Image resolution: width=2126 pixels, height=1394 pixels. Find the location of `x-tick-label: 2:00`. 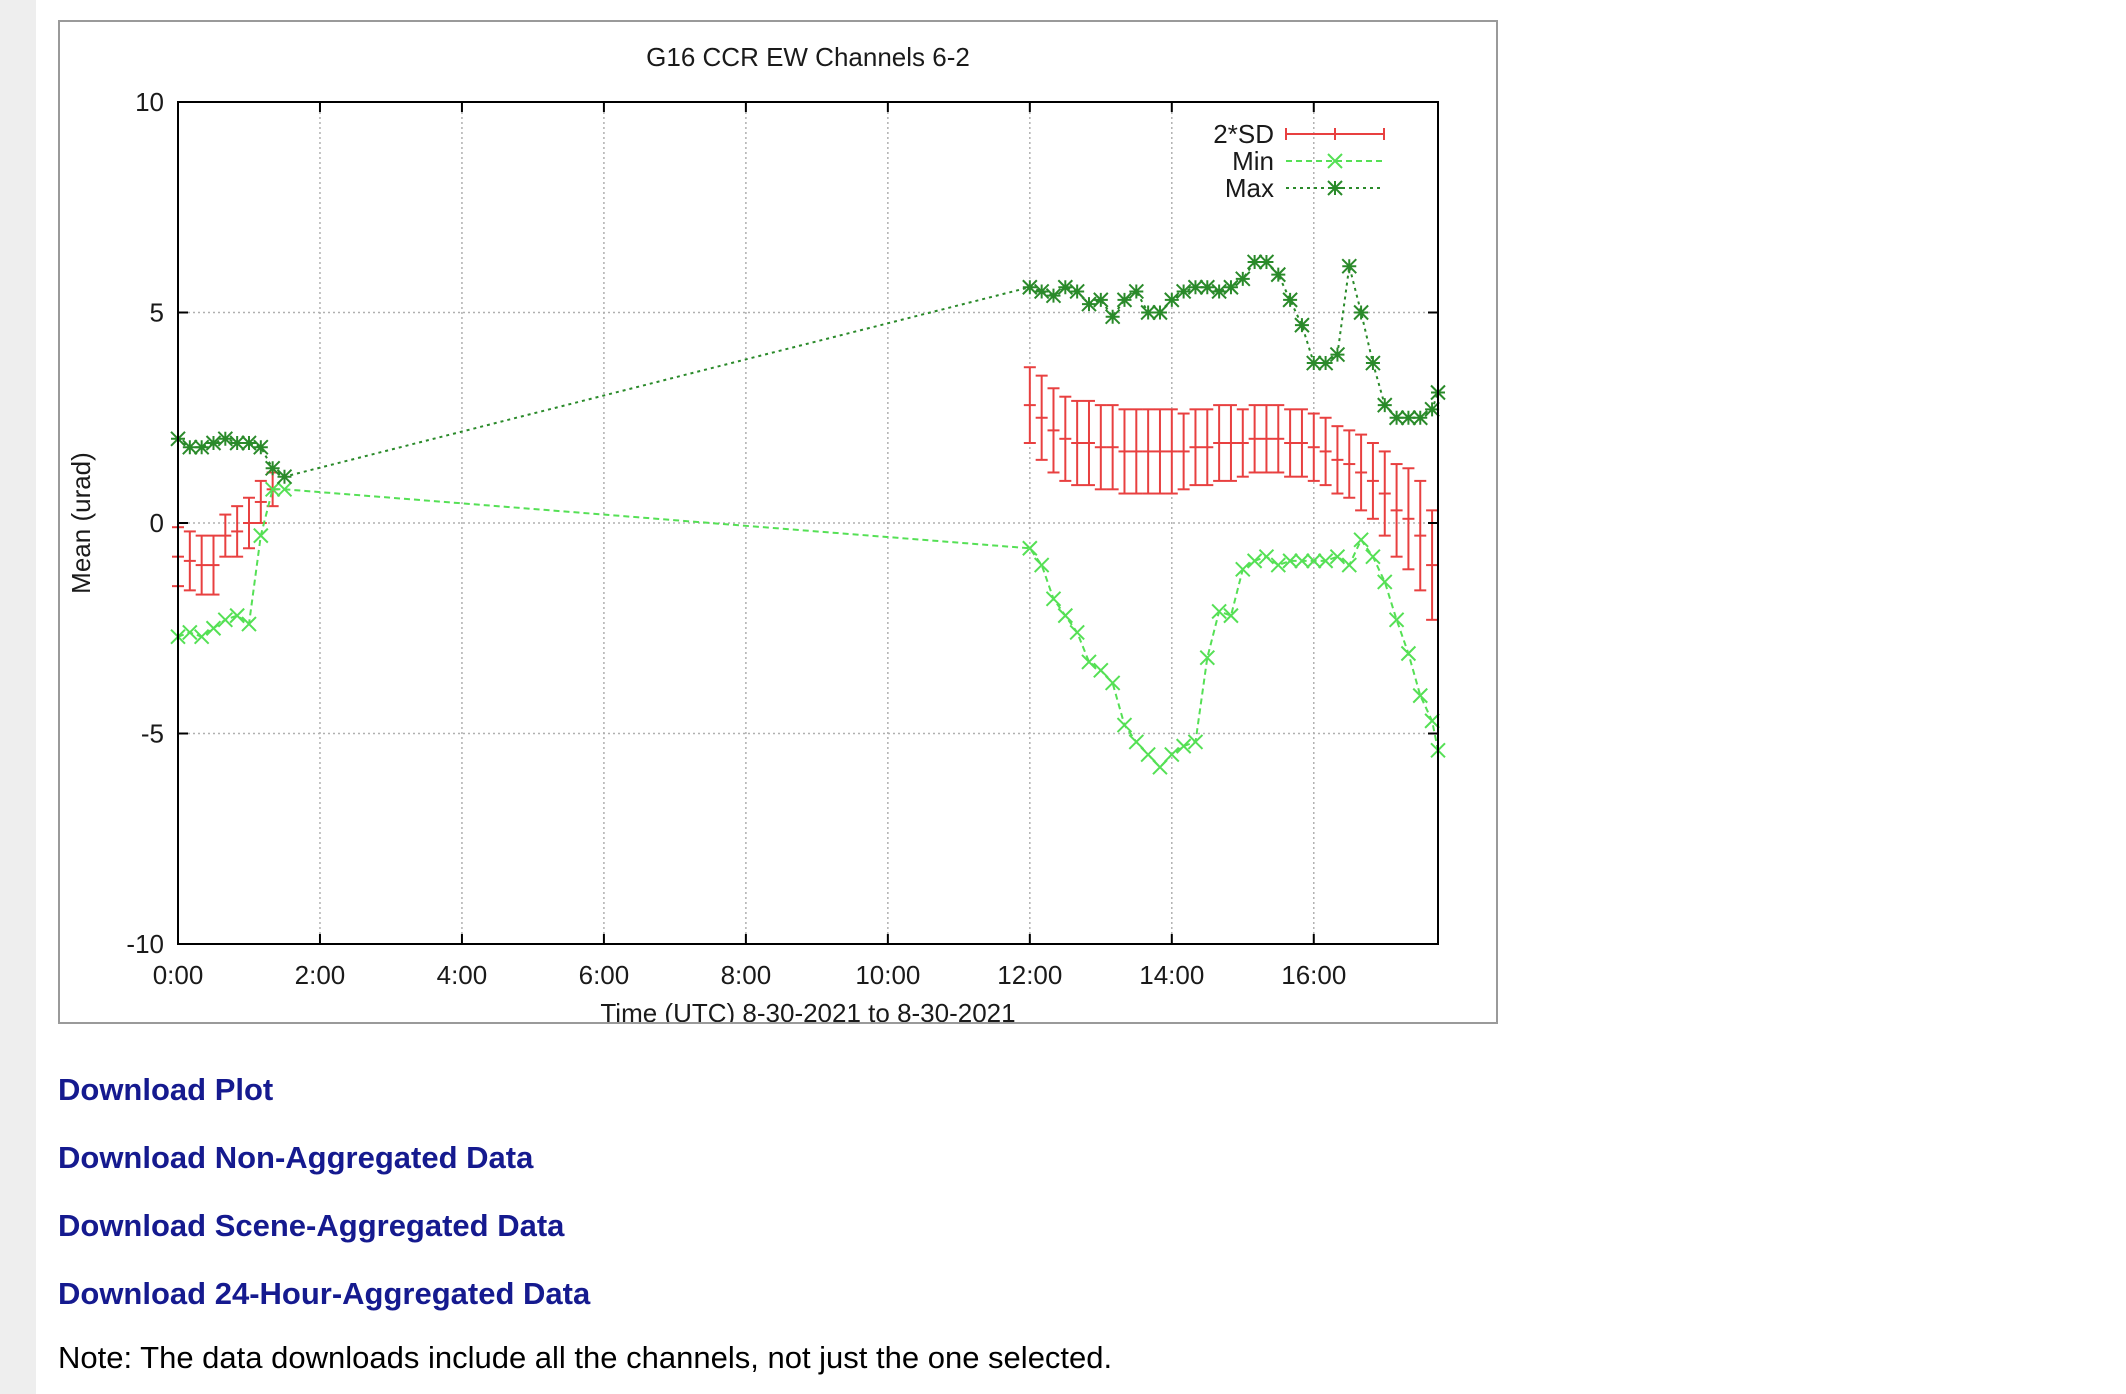

x-tick-label: 2:00 is located at coordinates (320, 975).